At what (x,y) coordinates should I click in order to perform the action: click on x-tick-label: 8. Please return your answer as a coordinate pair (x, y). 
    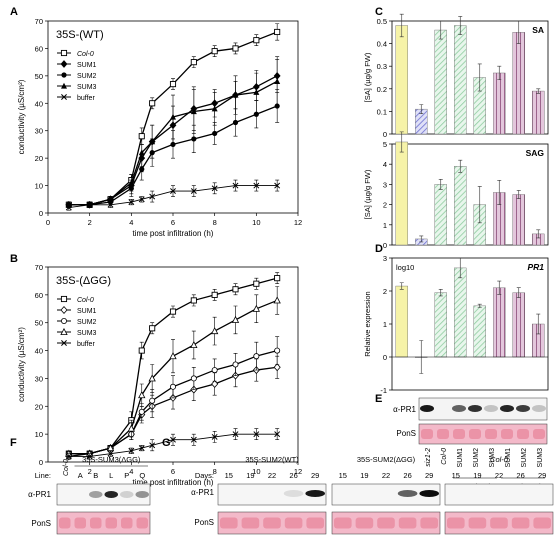
    Looking at the image, I should click on (215, 471).